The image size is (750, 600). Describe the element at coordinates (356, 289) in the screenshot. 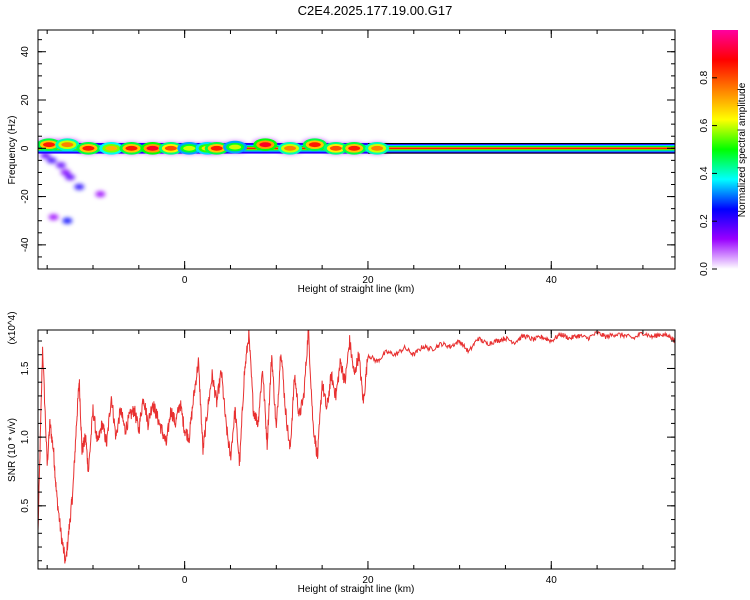

I see `heatmap-xlabel: Height of straight line (km)` at that location.